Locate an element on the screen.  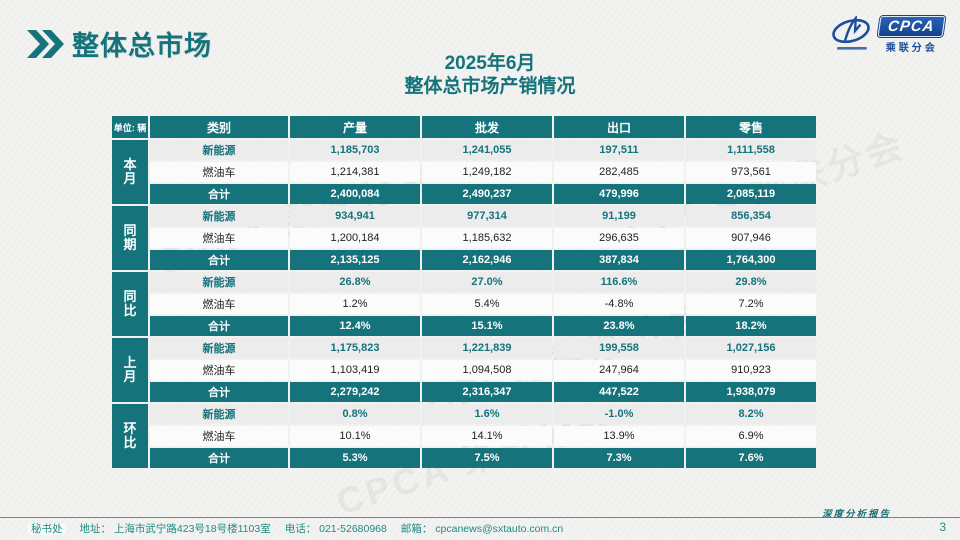
value-cell: 12.4% is located at coordinates (355, 326).